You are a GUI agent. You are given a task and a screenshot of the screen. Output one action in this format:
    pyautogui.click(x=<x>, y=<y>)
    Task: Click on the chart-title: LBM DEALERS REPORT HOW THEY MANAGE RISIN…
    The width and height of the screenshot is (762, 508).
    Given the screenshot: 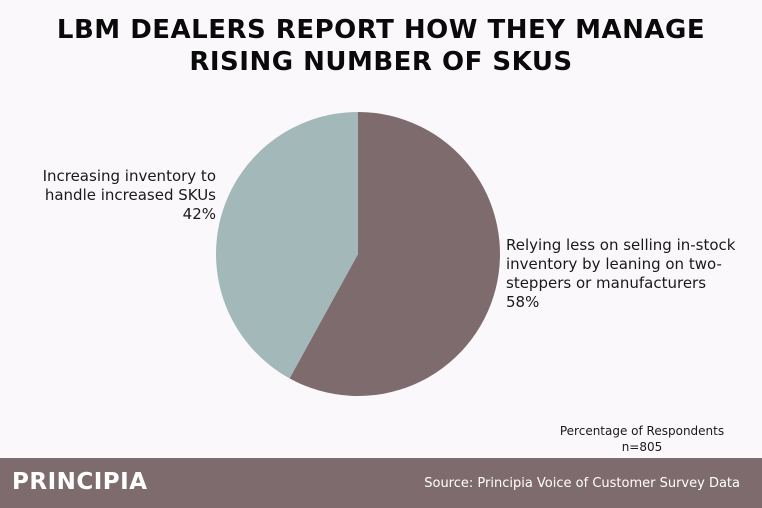 What is the action you would take?
    pyautogui.click(x=381, y=46)
    